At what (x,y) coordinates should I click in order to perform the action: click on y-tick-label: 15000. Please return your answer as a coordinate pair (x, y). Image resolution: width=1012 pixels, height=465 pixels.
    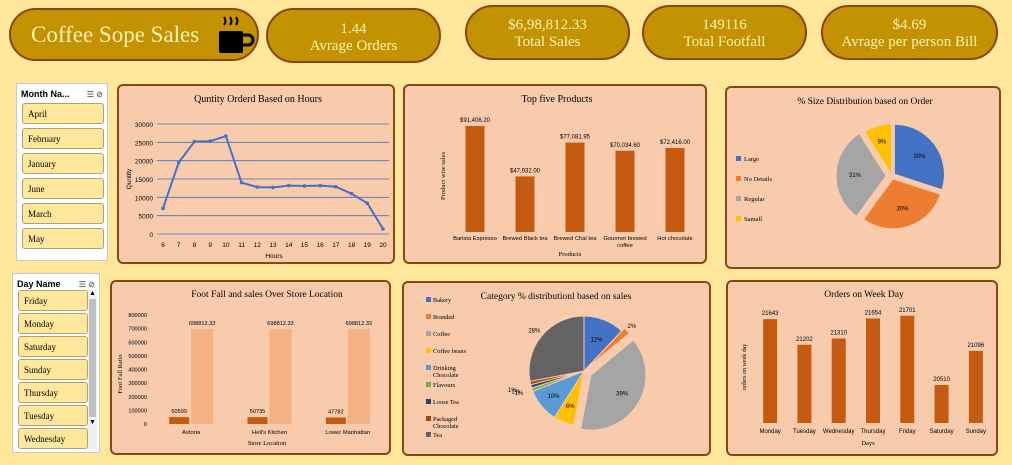
    Looking at the image, I should click on (144, 180).